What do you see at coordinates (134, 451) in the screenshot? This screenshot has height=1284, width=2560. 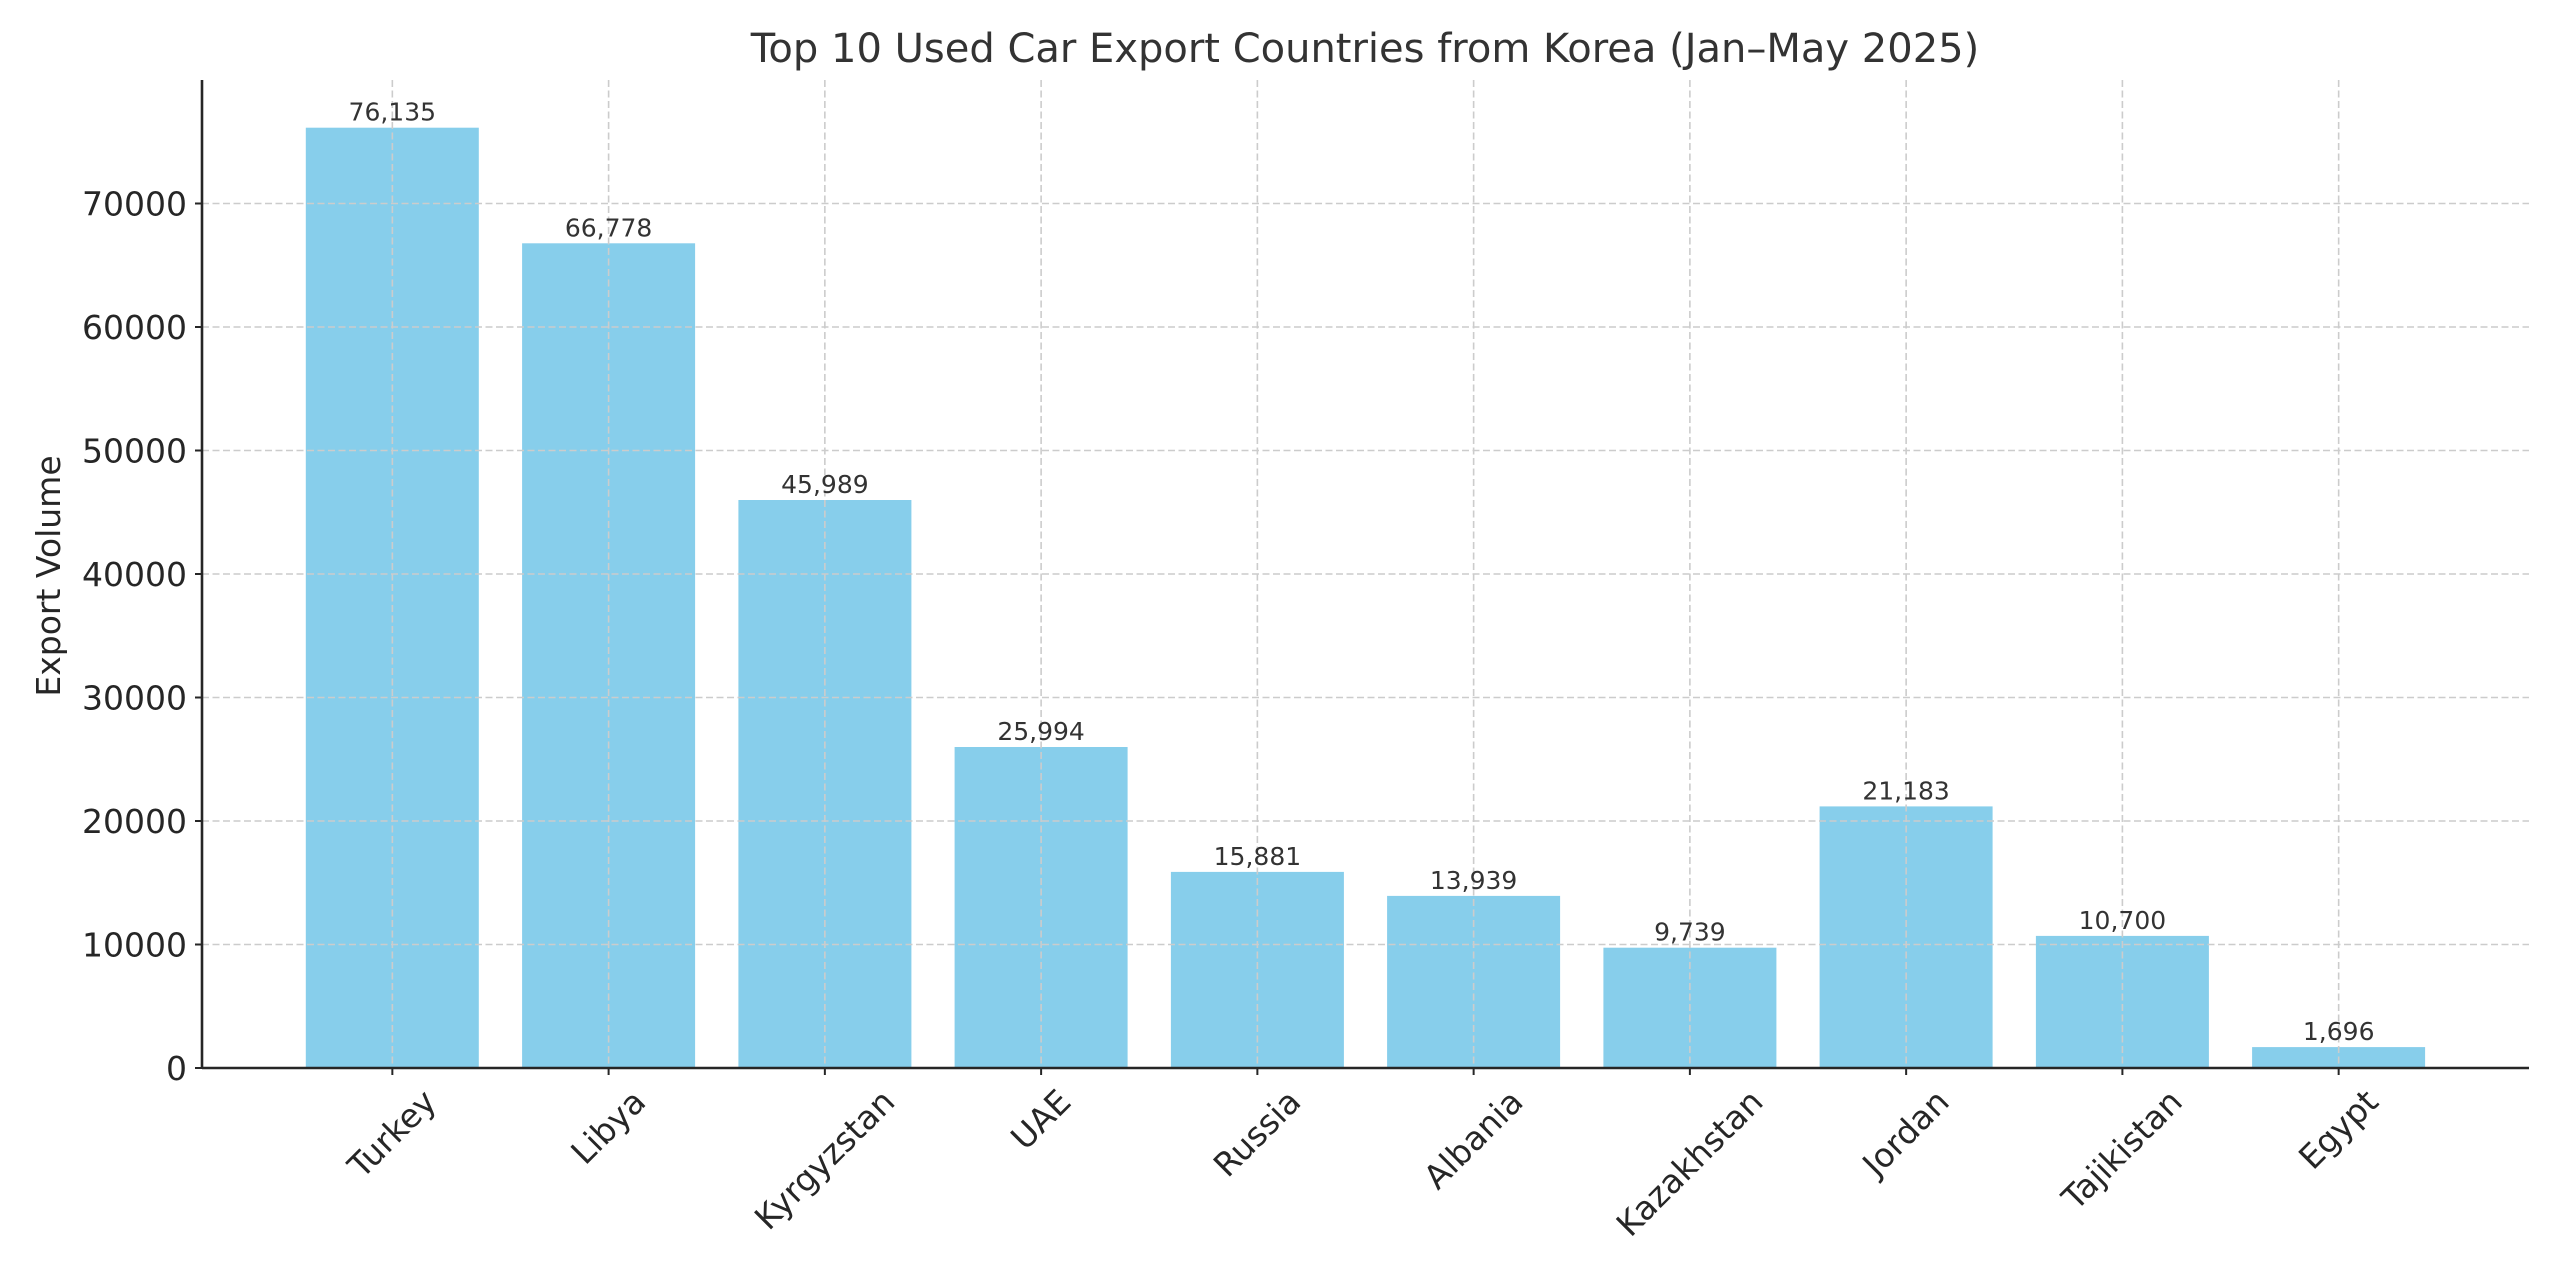 I see `y-tick-label: 50000` at bounding box center [134, 451].